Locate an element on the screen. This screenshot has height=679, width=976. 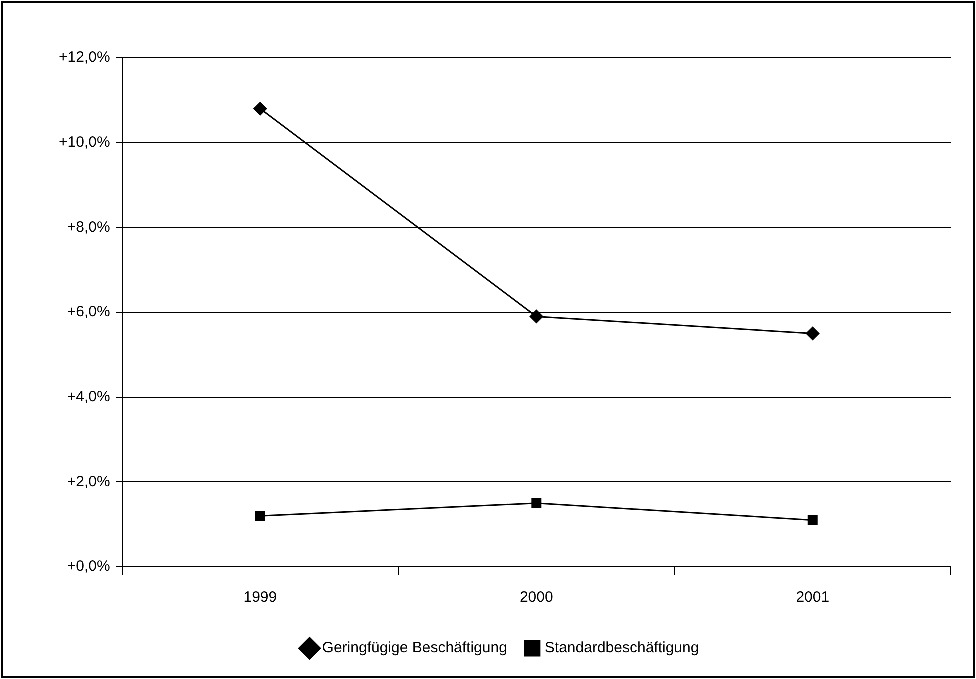
legend-label: Standardbeschäftigung is located at coordinates (622, 648).